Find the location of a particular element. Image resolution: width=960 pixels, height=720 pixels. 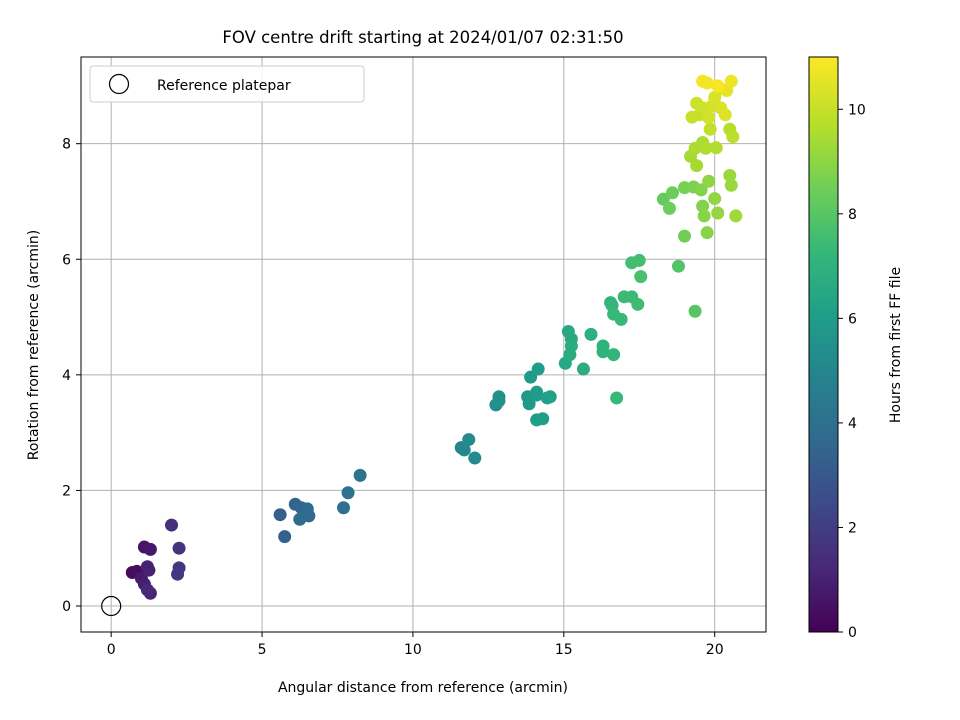

y-axis-label: Rotation from reference (arcmin) is located at coordinates (34, 345).